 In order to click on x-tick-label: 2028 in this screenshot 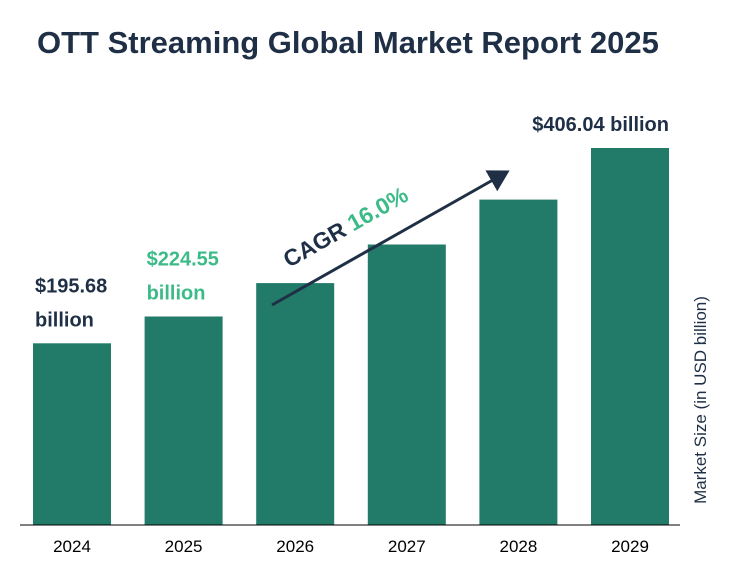, I will do `click(518, 546)`.